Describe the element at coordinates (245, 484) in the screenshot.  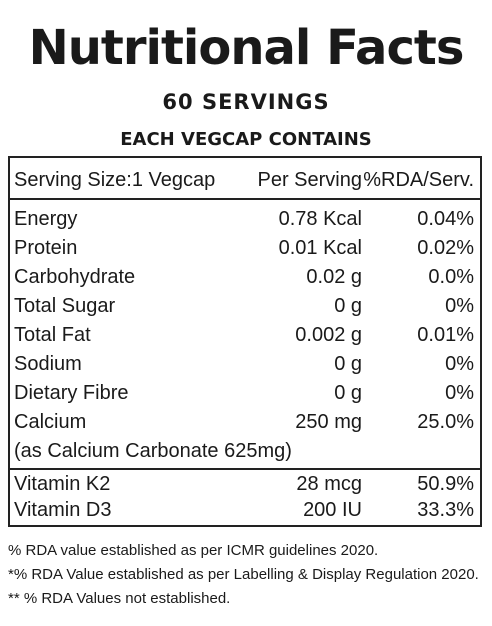
I see `table-row: Vitamin K2 28 mcg 50.9%` at that location.